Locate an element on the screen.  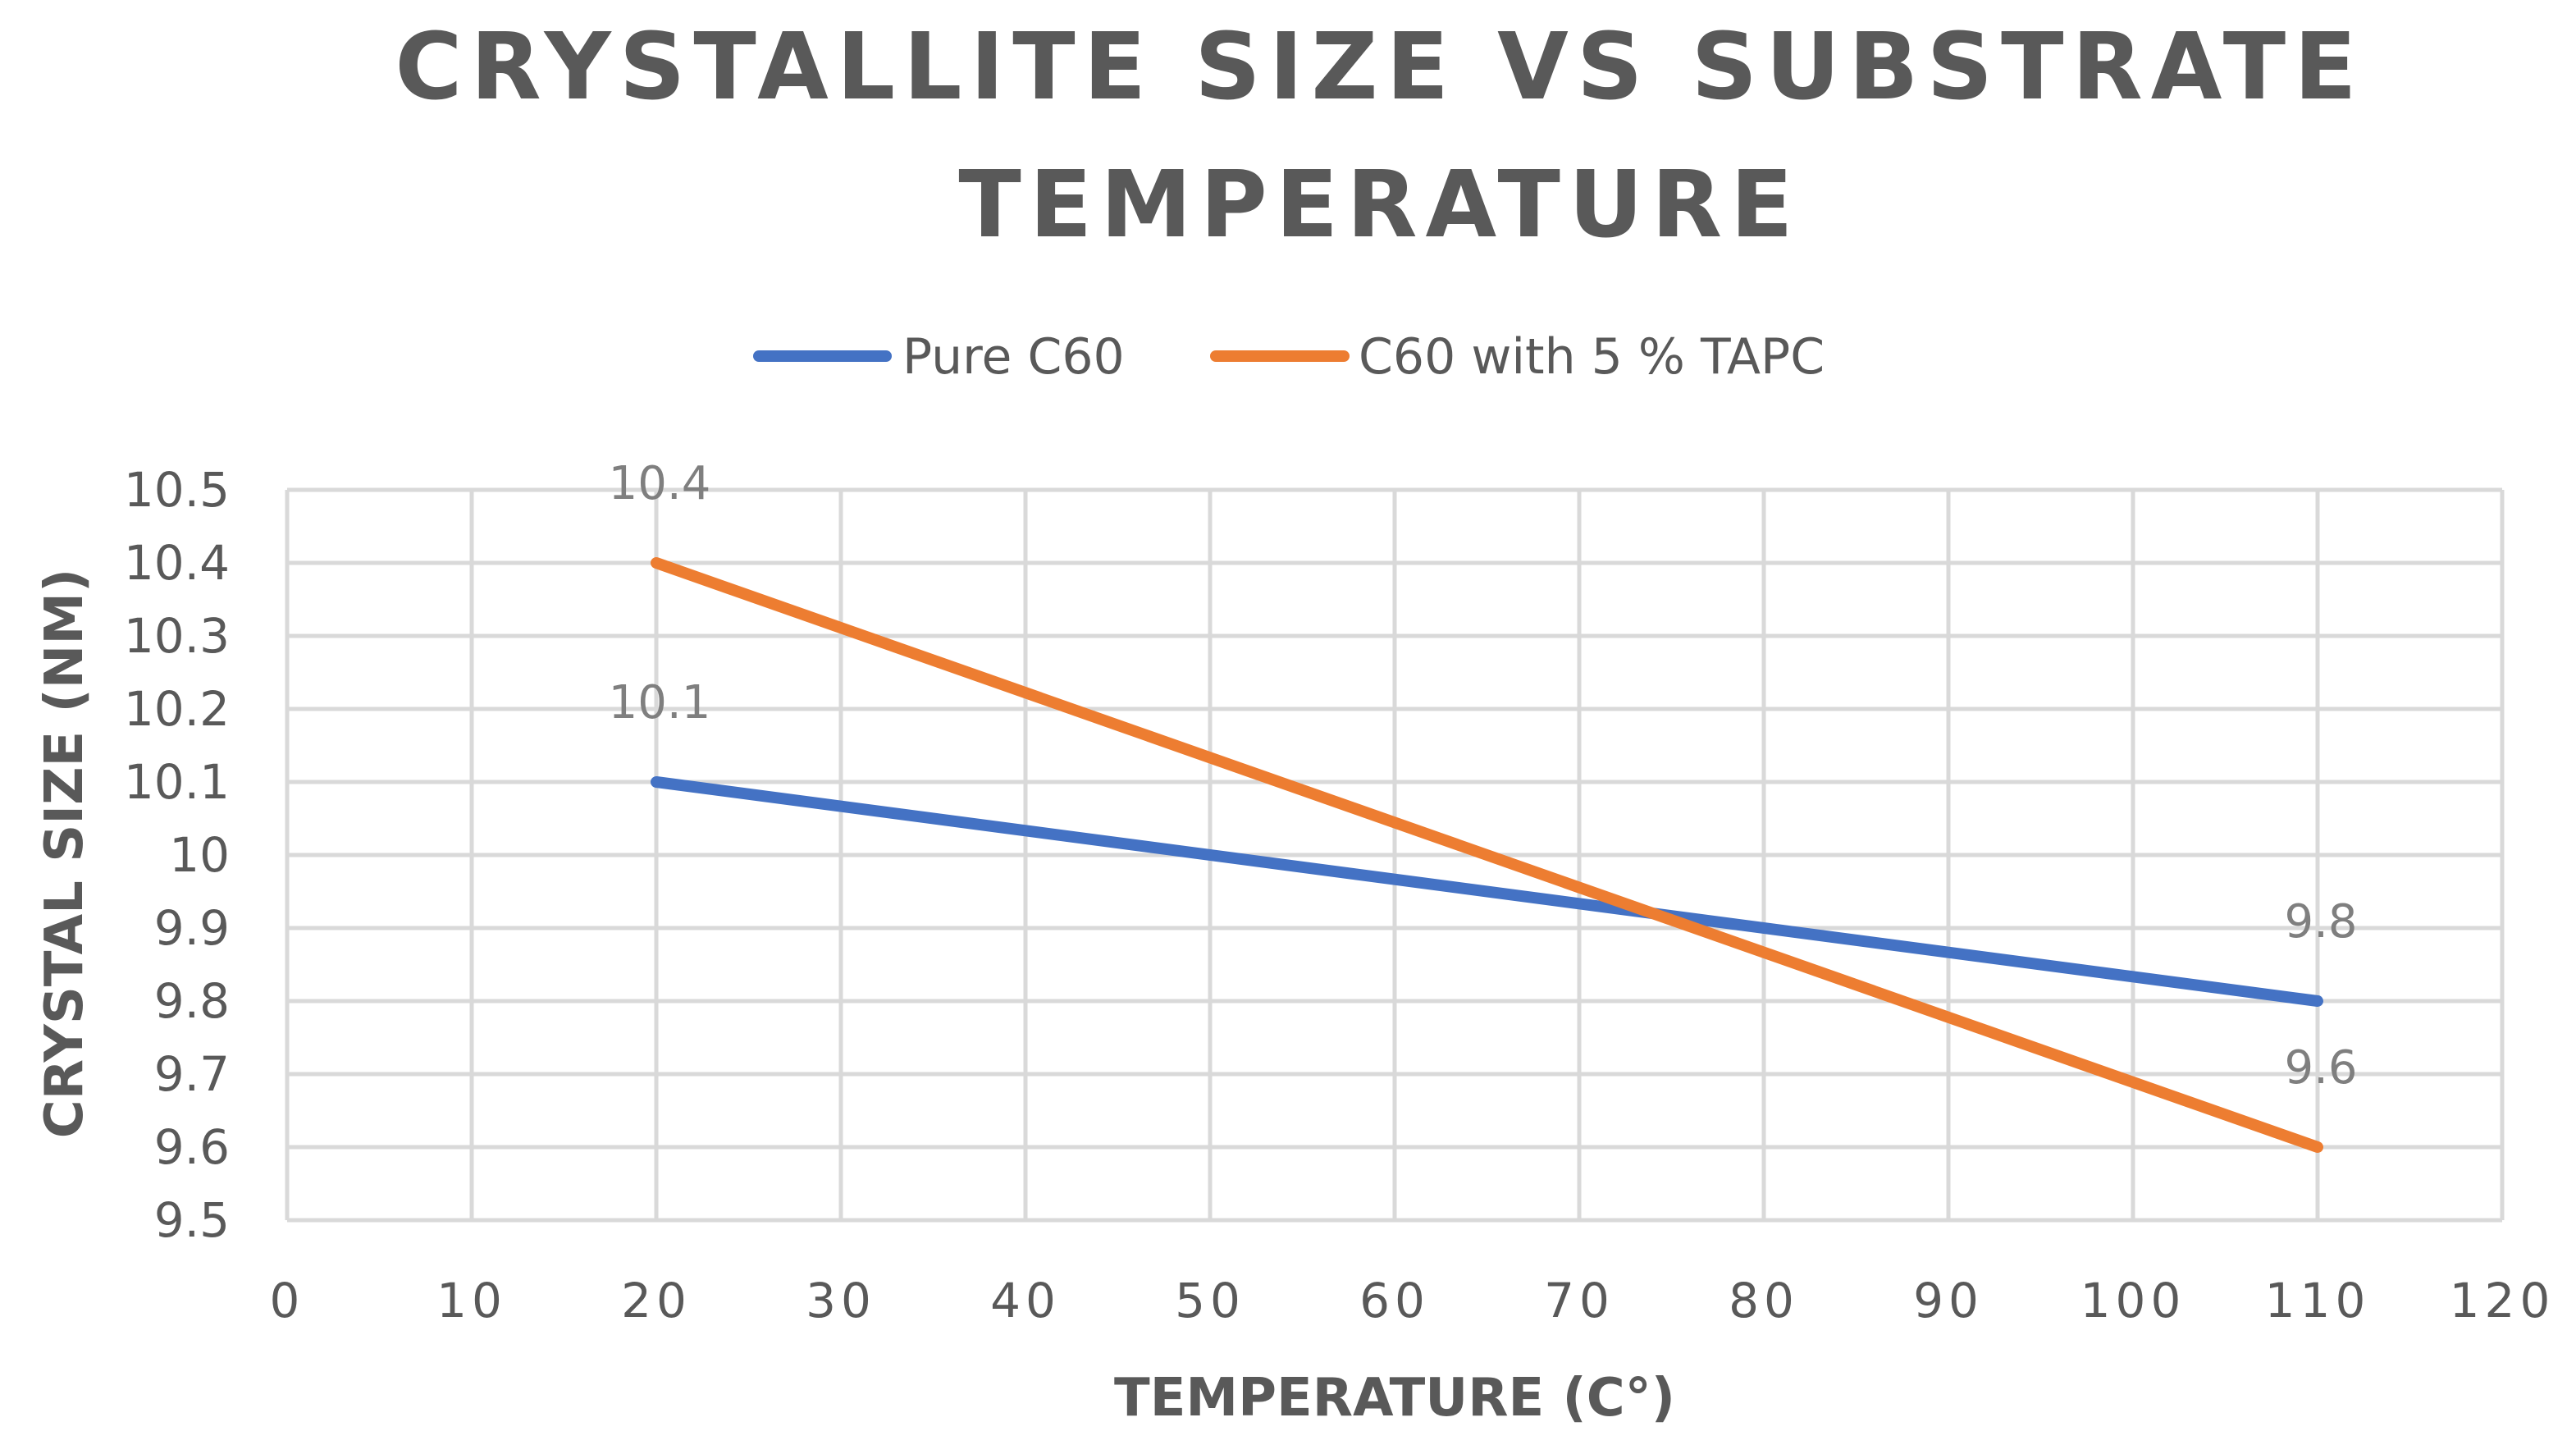
x-tick-label: 70 is located at coordinates (1579, 1301).